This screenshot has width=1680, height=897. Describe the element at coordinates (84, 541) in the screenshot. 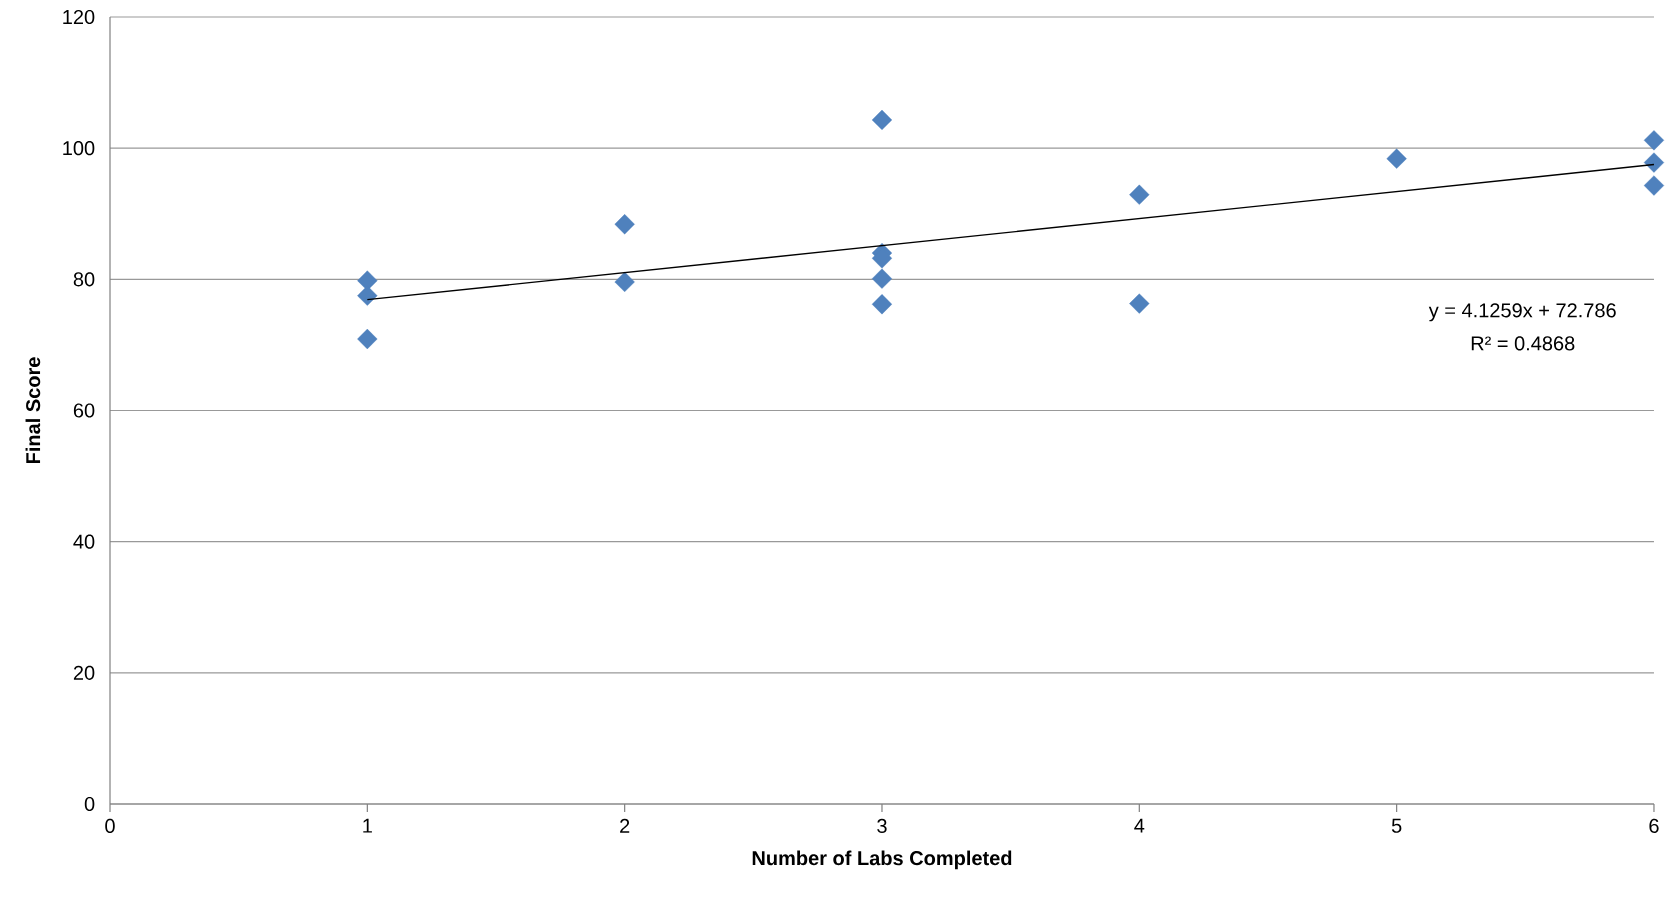

I see `y-tick-label: 40` at that location.